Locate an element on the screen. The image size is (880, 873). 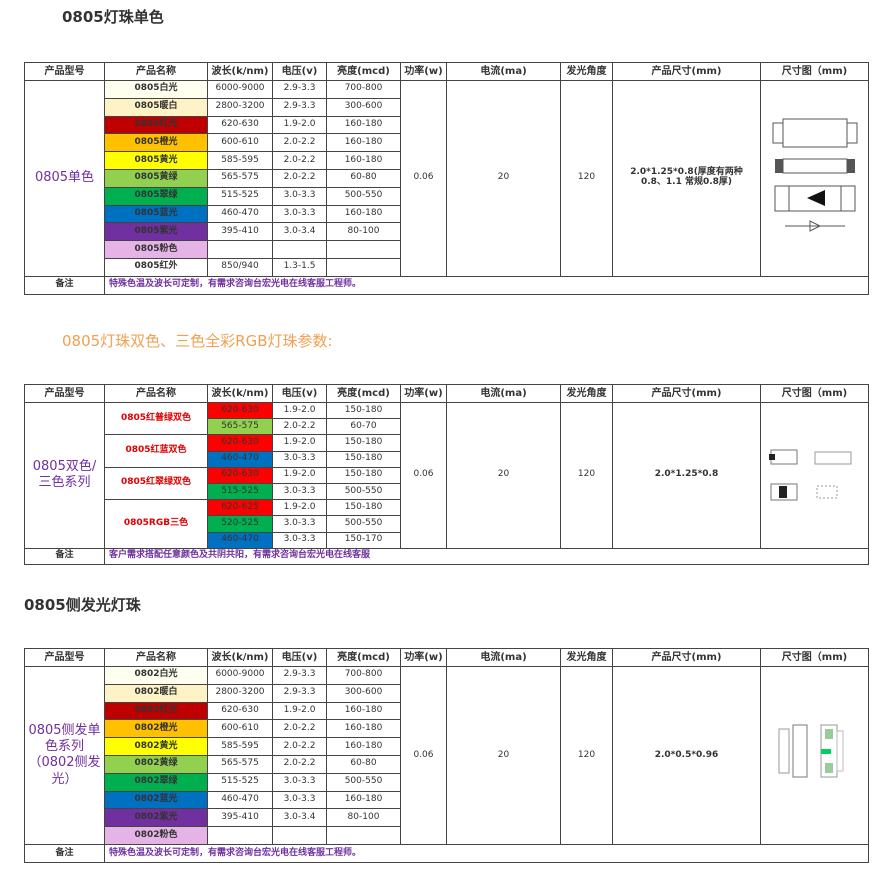
data-row: 520-525 3.0-3.3 500-550 is located at coordinates (447, 524).